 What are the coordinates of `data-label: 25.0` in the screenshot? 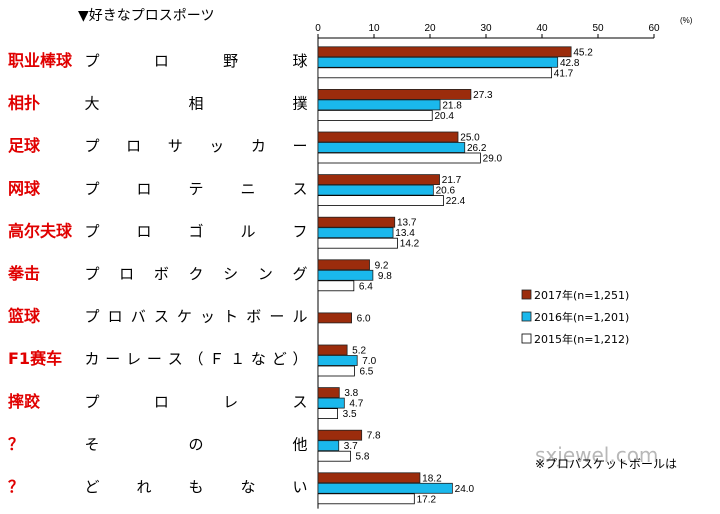 It's located at (470, 138).